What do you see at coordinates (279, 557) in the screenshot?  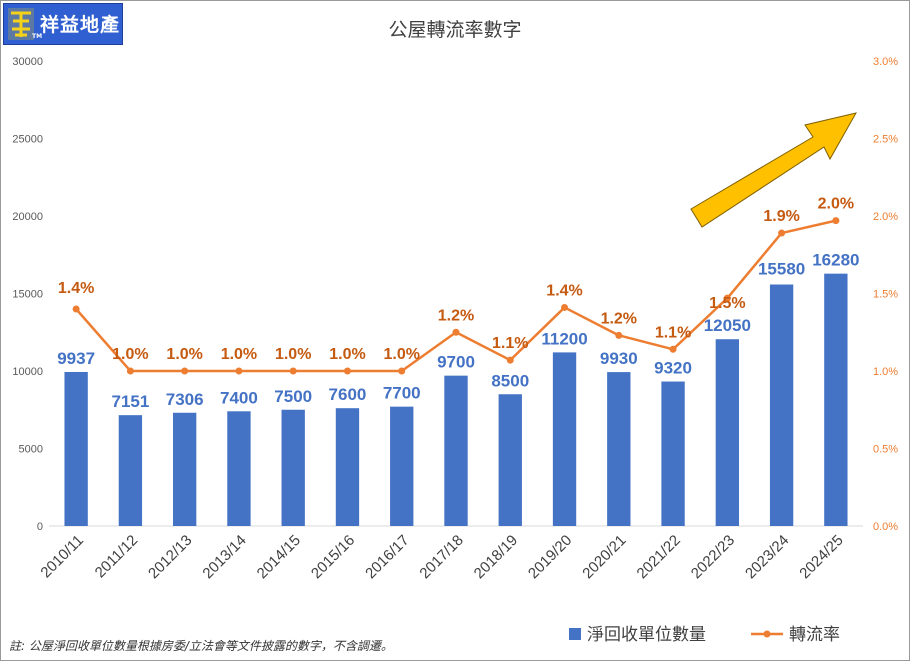 I see `x-tick-label: 2014/15` at bounding box center [279, 557].